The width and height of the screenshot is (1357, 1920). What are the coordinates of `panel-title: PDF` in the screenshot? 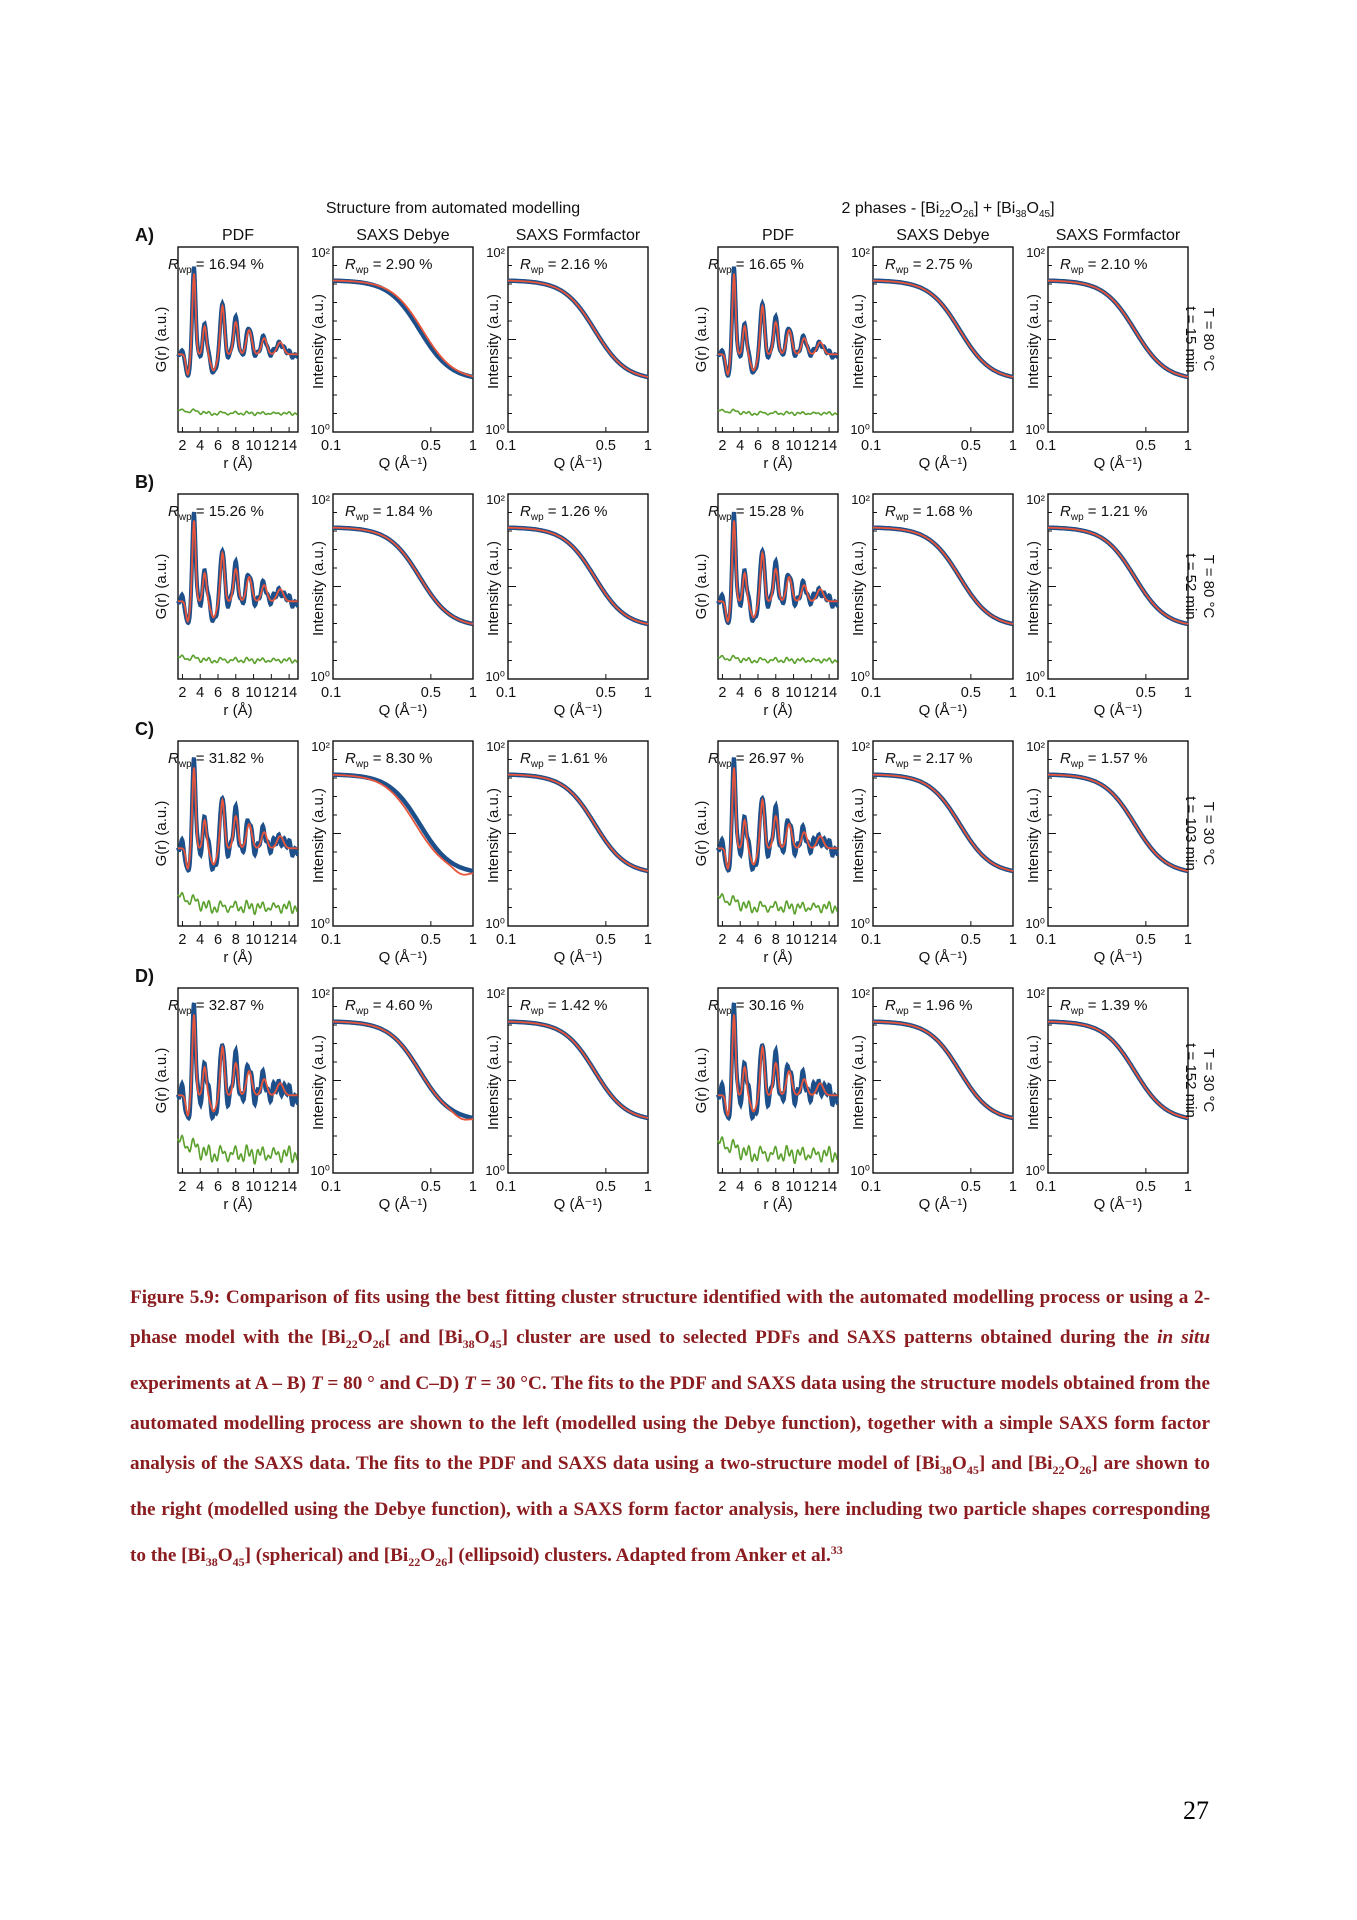 It's located at (778, 235).